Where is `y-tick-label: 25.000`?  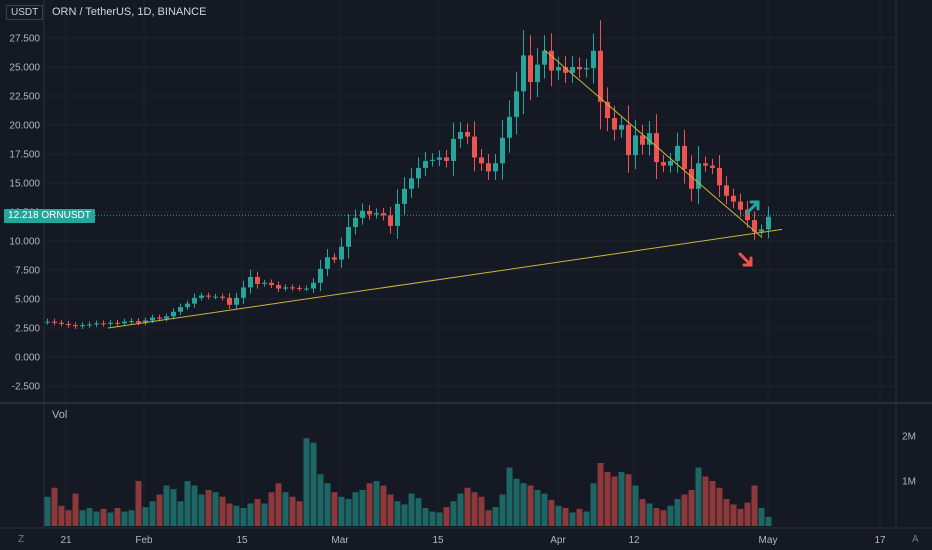 y-tick-label: 25.000 is located at coordinates (24, 68).